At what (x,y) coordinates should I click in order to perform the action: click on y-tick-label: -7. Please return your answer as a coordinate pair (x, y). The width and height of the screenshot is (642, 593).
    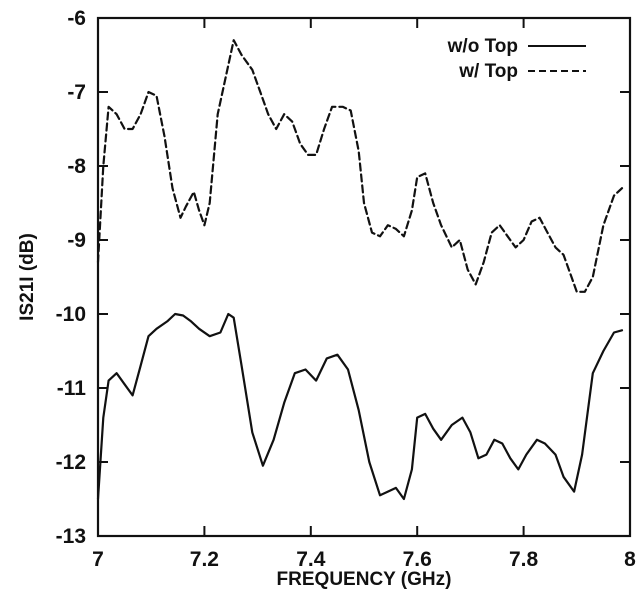
    Looking at the image, I should click on (76, 92).